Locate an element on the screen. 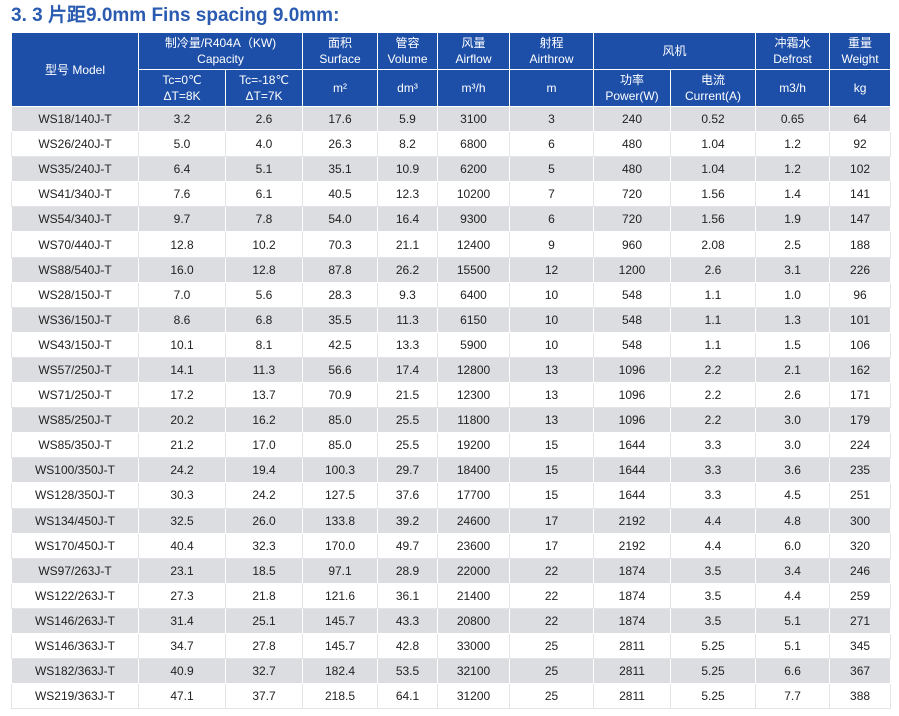 This screenshot has height=716, width=899. cell-airflow: 6200 is located at coordinates (474, 169).